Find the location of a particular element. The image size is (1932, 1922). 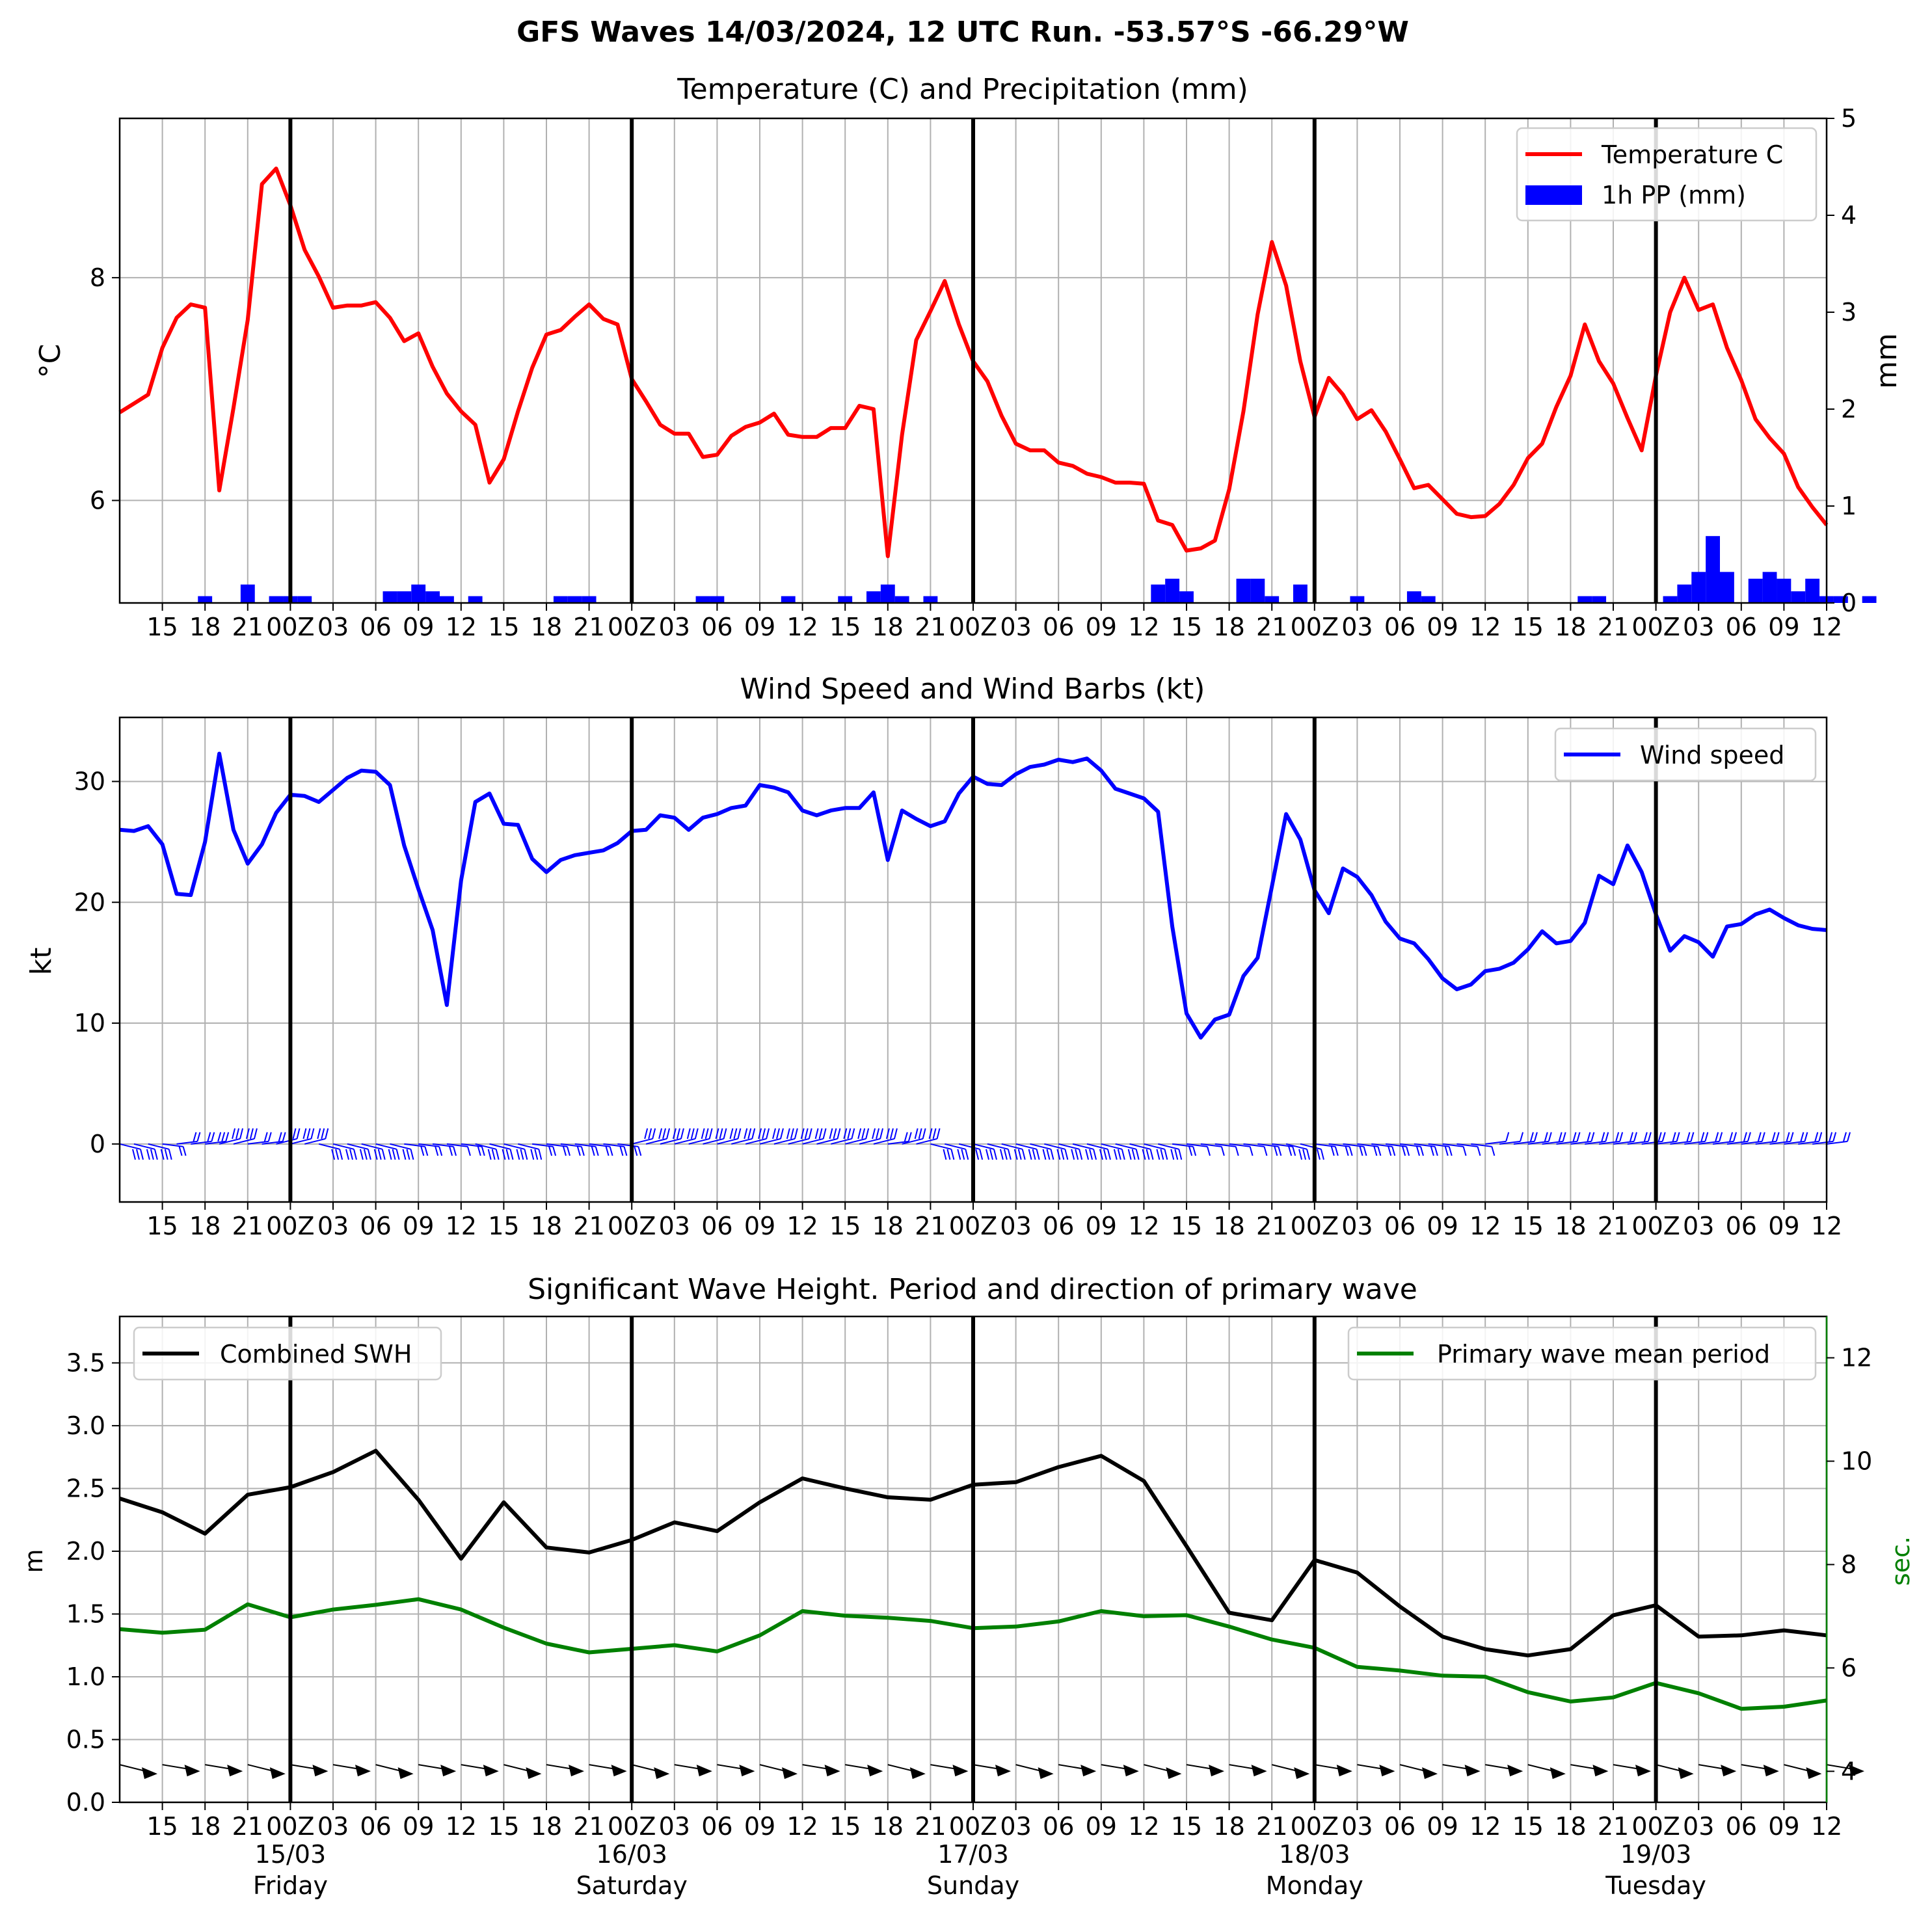

x-tick-label: 18 is located at coordinates (1570, 627).